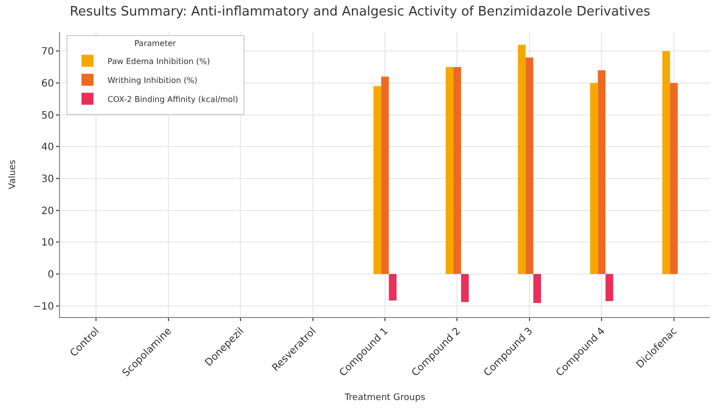 The width and height of the screenshot is (720, 410). I want to click on y-tick-label: 30, so click(47, 179).